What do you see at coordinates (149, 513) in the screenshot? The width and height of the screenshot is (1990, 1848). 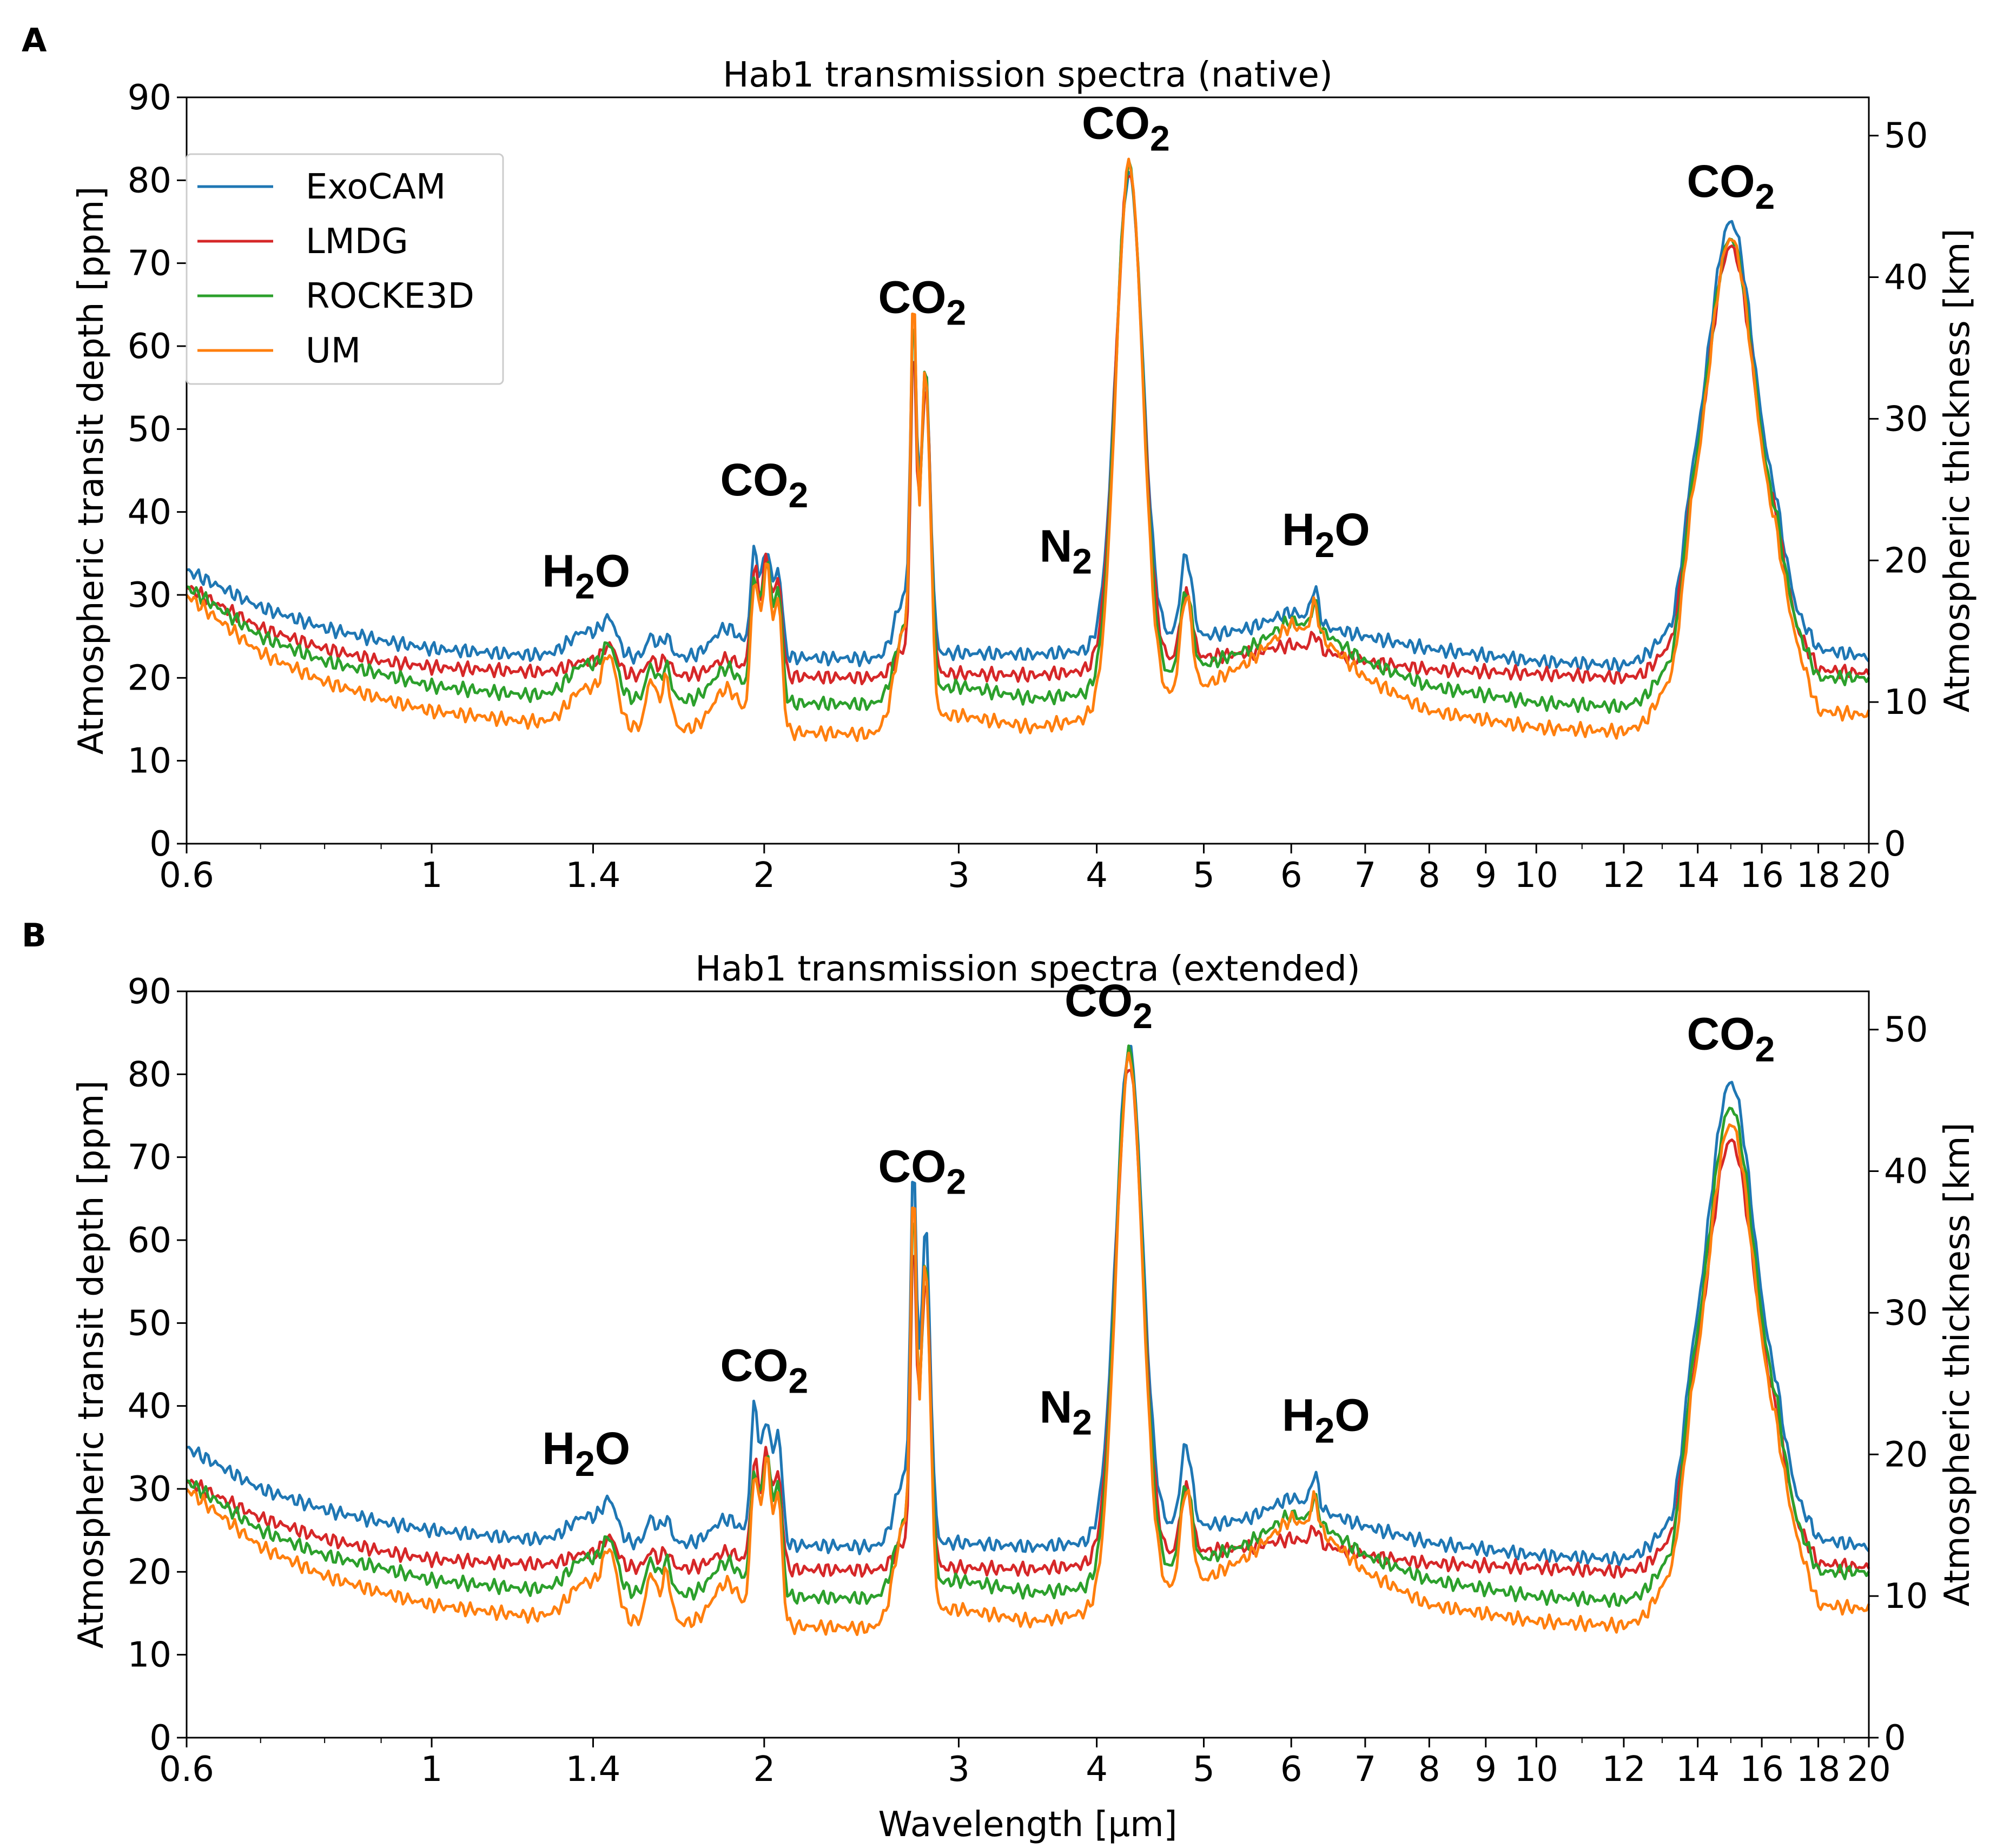 I see `y-tick-label: 40` at bounding box center [149, 513].